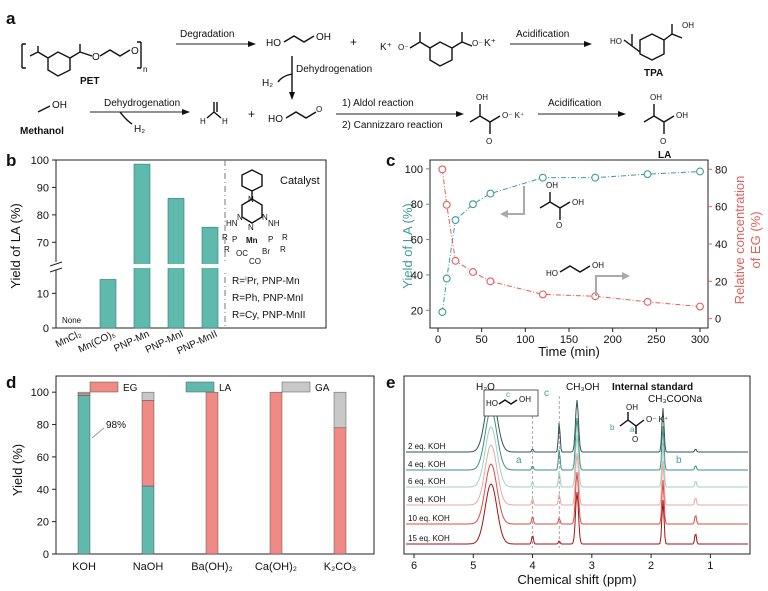  What do you see at coordinates (46, 329) in the screenshot?
I see `chart-b-ytick-label: 0` at bounding box center [46, 329].